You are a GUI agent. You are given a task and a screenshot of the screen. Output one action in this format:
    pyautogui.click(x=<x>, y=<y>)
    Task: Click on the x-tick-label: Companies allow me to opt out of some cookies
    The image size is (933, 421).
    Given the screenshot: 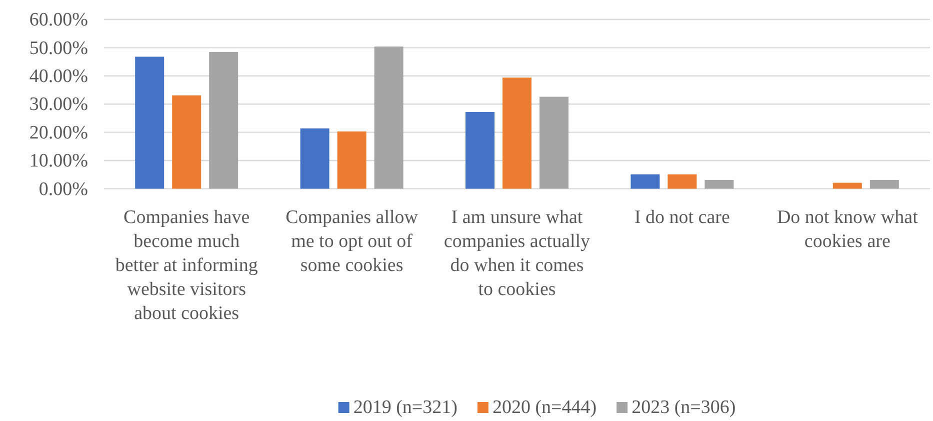 What is the action you would take?
    pyautogui.click(x=352, y=241)
    